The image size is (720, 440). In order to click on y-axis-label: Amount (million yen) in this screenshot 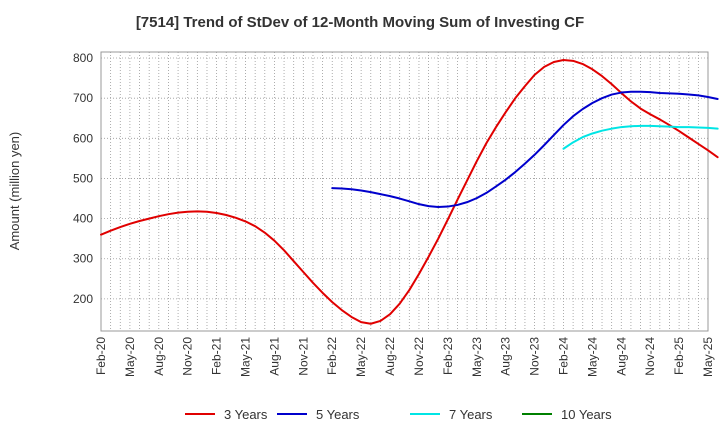, I will do `click(14, 191)`.